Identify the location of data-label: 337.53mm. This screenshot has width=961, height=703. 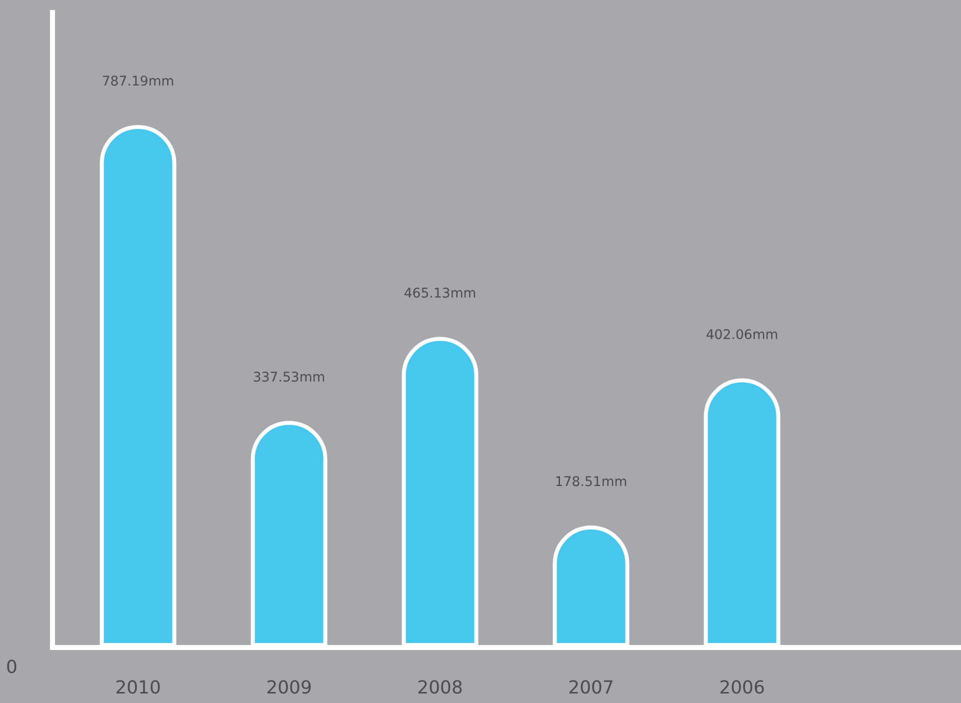
(289, 378).